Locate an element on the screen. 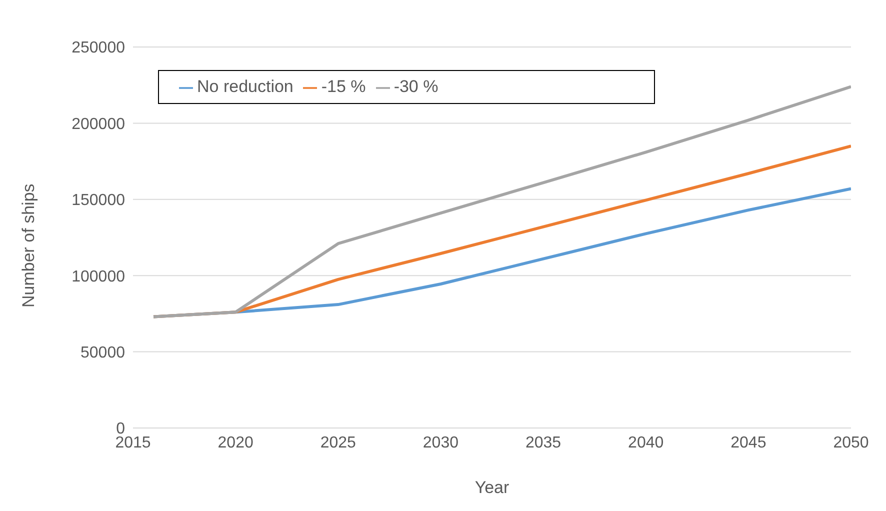 Image resolution: width=886 pixels, height=511 pixels. y-tick-label: 200000 is located at coordinates (99, 124).